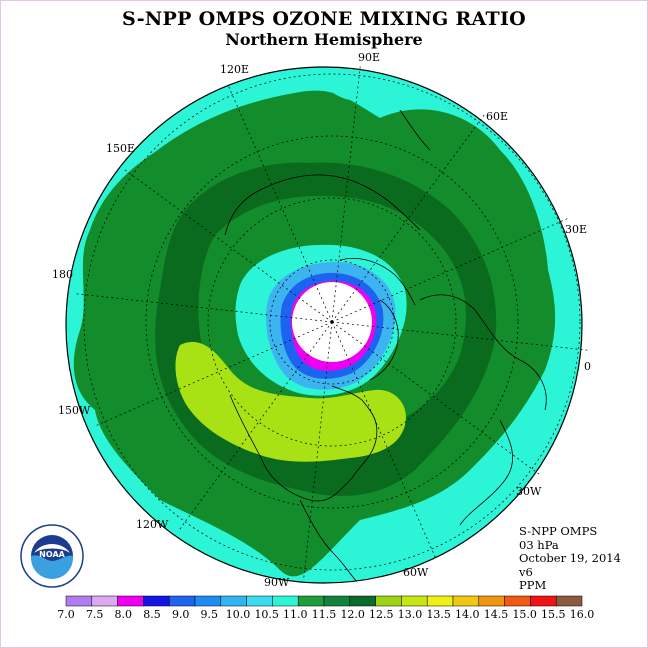  Describe the element at coordinates (303, 443) in the screenshot. I see `coast-north-america` at that location.